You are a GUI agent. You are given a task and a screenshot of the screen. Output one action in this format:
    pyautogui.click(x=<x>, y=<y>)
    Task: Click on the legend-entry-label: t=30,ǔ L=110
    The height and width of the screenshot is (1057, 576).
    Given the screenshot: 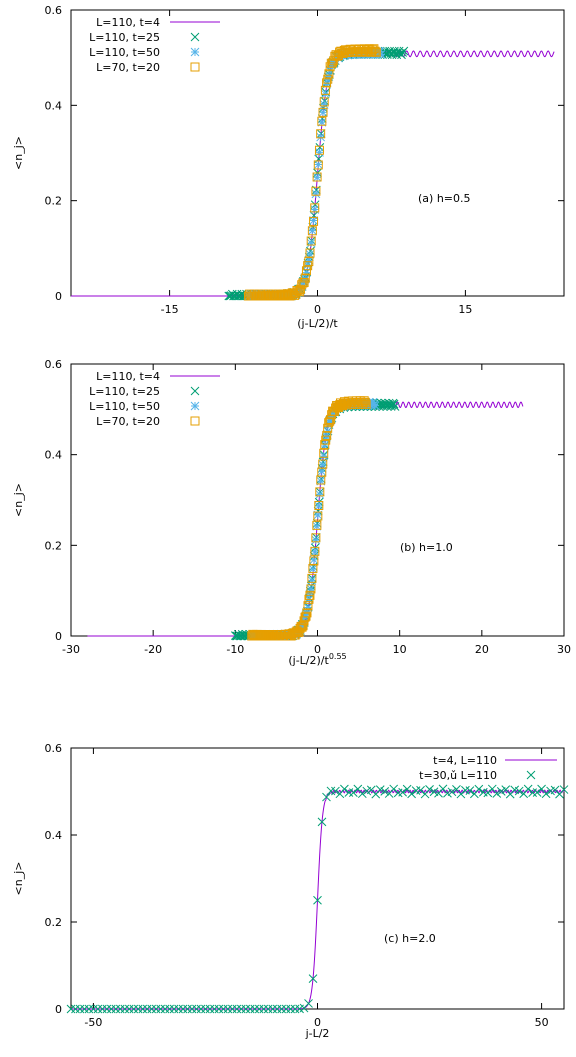 What is the action you would take?
    pyautogui.click(x=458, y=775)
    